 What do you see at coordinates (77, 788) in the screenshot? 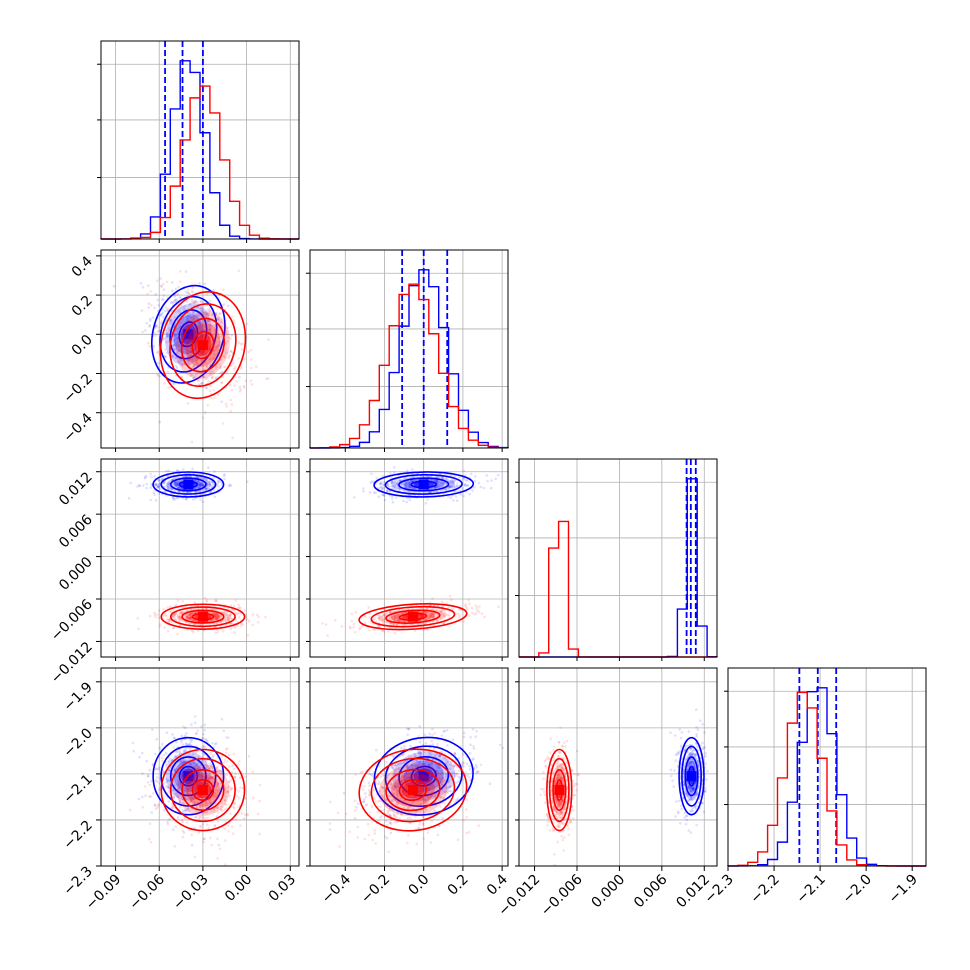
I see `y-tick-label-3-2: −2.1` at bounding box center [77, 788].